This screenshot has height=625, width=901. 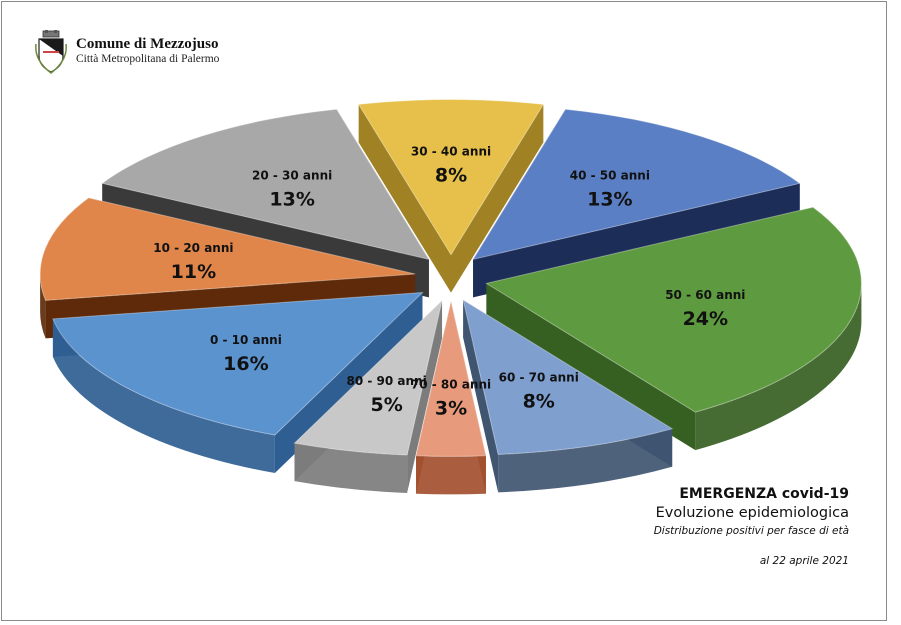 What do you see at coordinates (292, 176) in the screenshot?
I see `slice-category-label: 20 - 30 anni` at bounding box center [292, 176].